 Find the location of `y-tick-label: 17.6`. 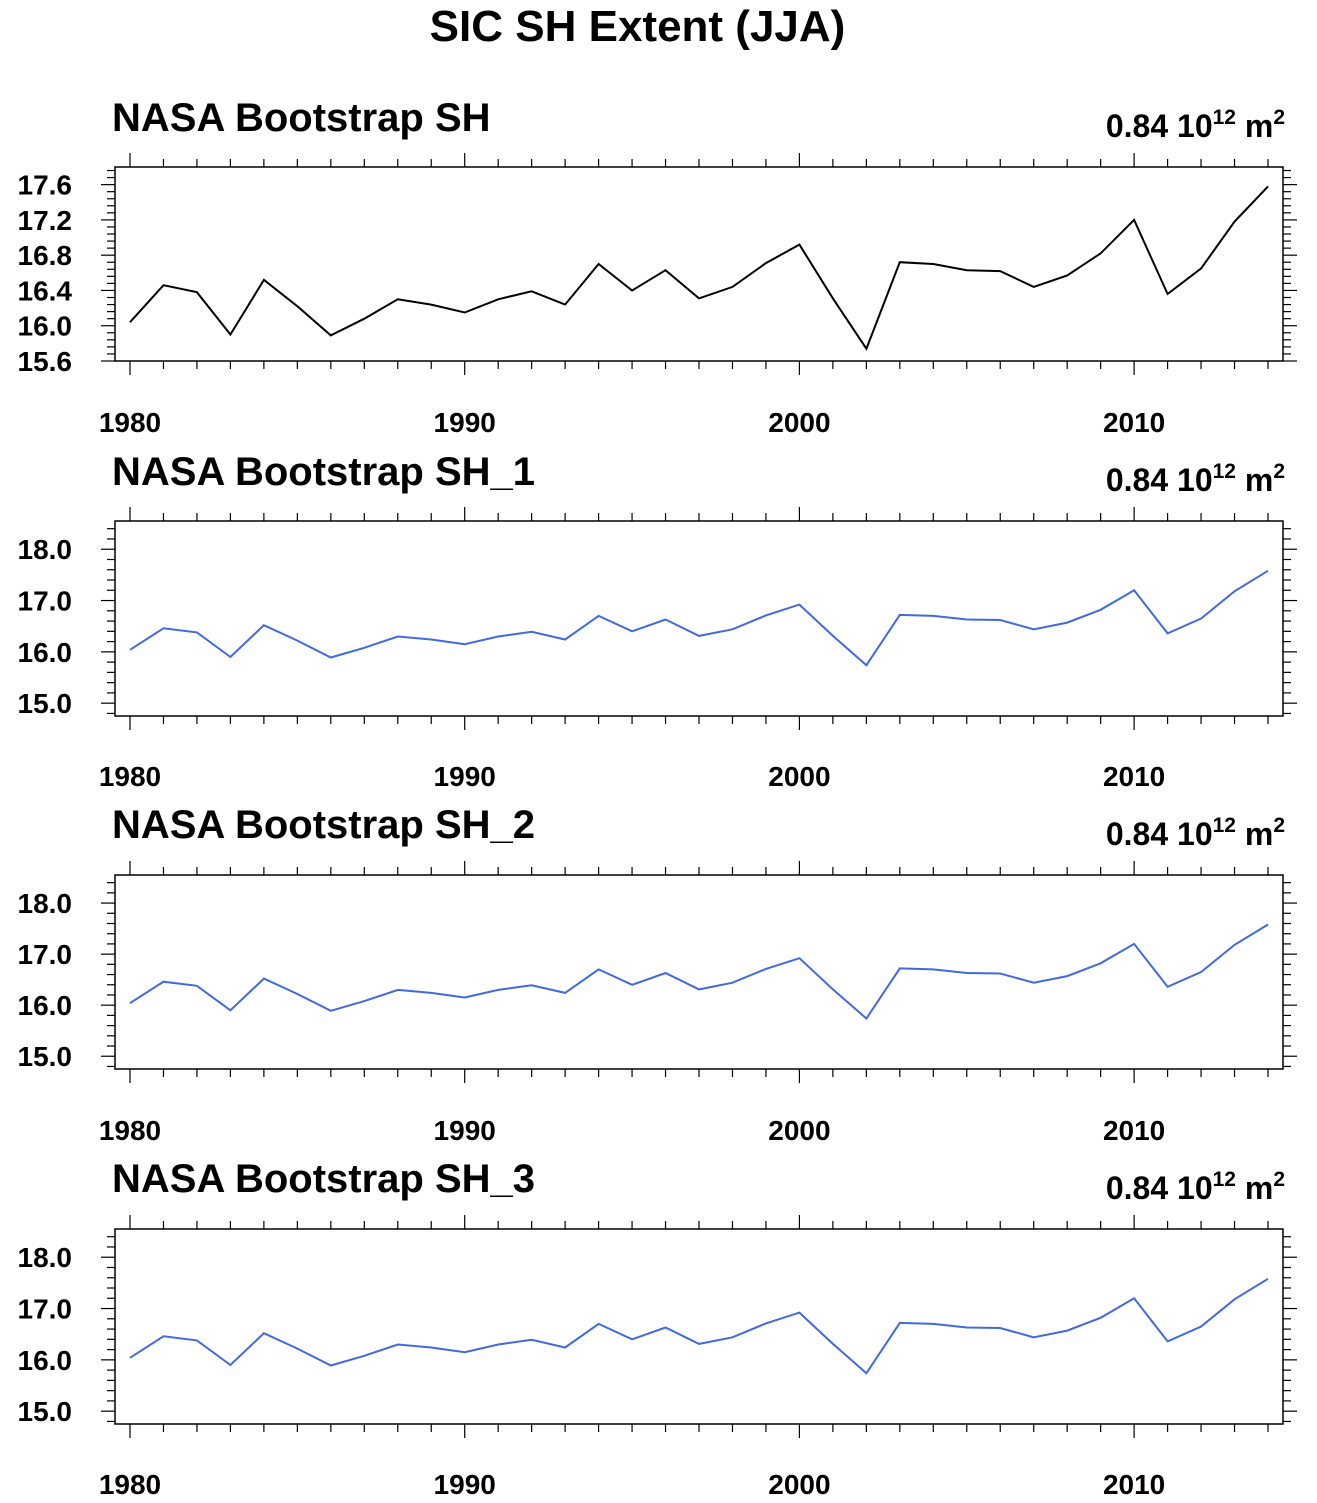

y-tick-label: 17.6 is located at coordinates (45, 185).